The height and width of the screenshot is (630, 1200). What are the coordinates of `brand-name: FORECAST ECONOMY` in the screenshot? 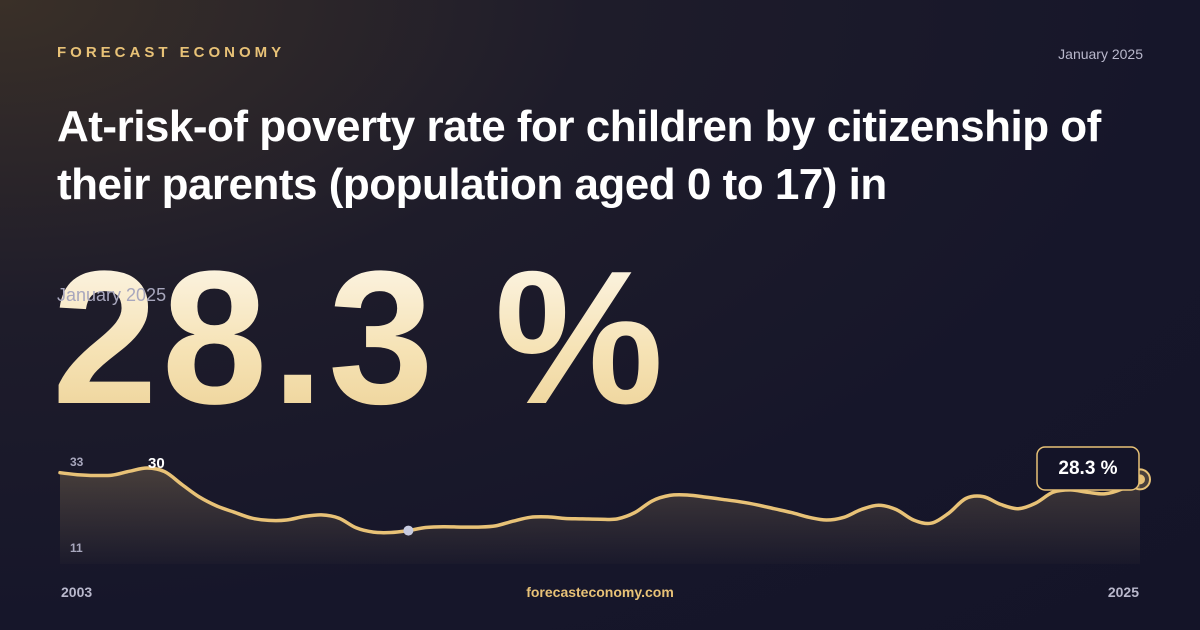 It's located at (171, 52).